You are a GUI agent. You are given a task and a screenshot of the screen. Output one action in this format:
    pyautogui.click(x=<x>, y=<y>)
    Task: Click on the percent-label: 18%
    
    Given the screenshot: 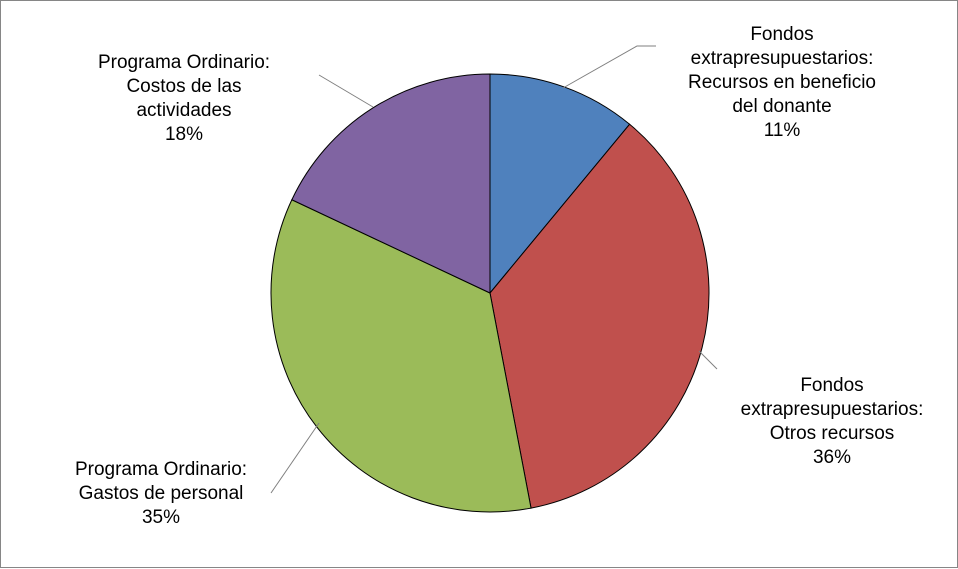 What is the action you would take?
    pyautogui.click(x=184, y=134)
    